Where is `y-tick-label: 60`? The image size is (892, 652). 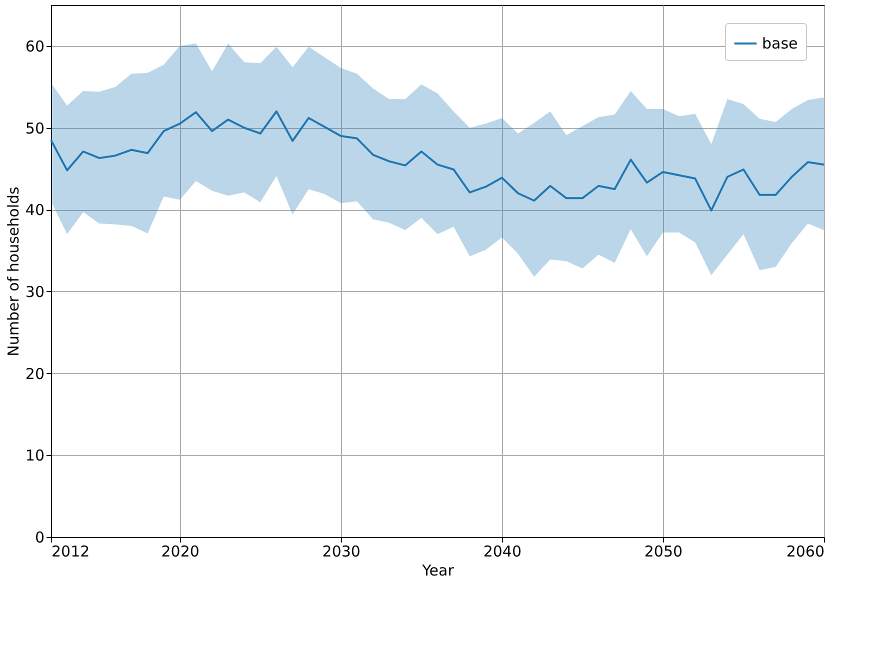 y-tick-label: 60 is located at coordinates (34, 46).